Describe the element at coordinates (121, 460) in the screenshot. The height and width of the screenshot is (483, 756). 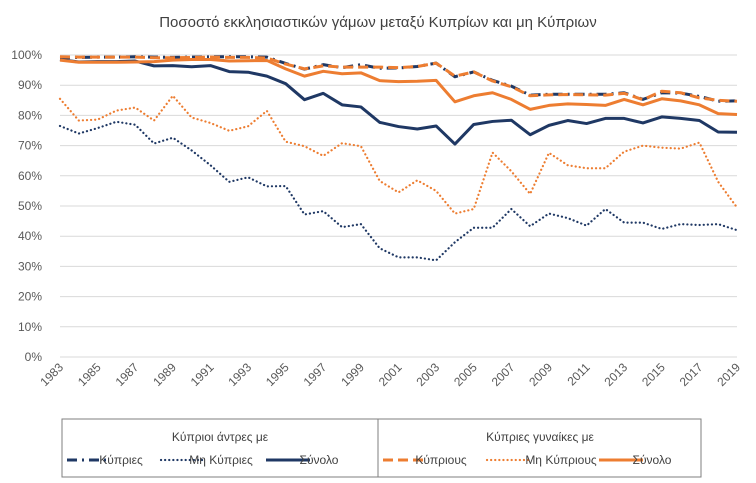
I see `legend-label: Κύπριες` at that location.